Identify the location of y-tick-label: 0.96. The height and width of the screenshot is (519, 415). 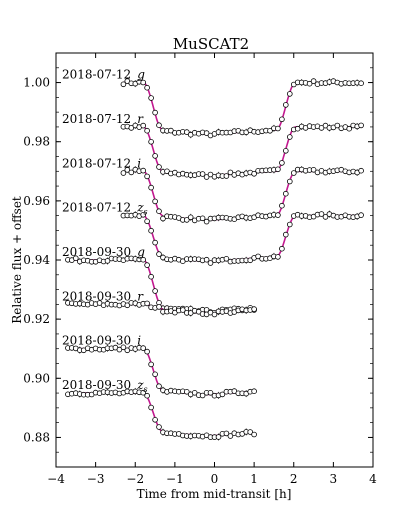
(36, 201).